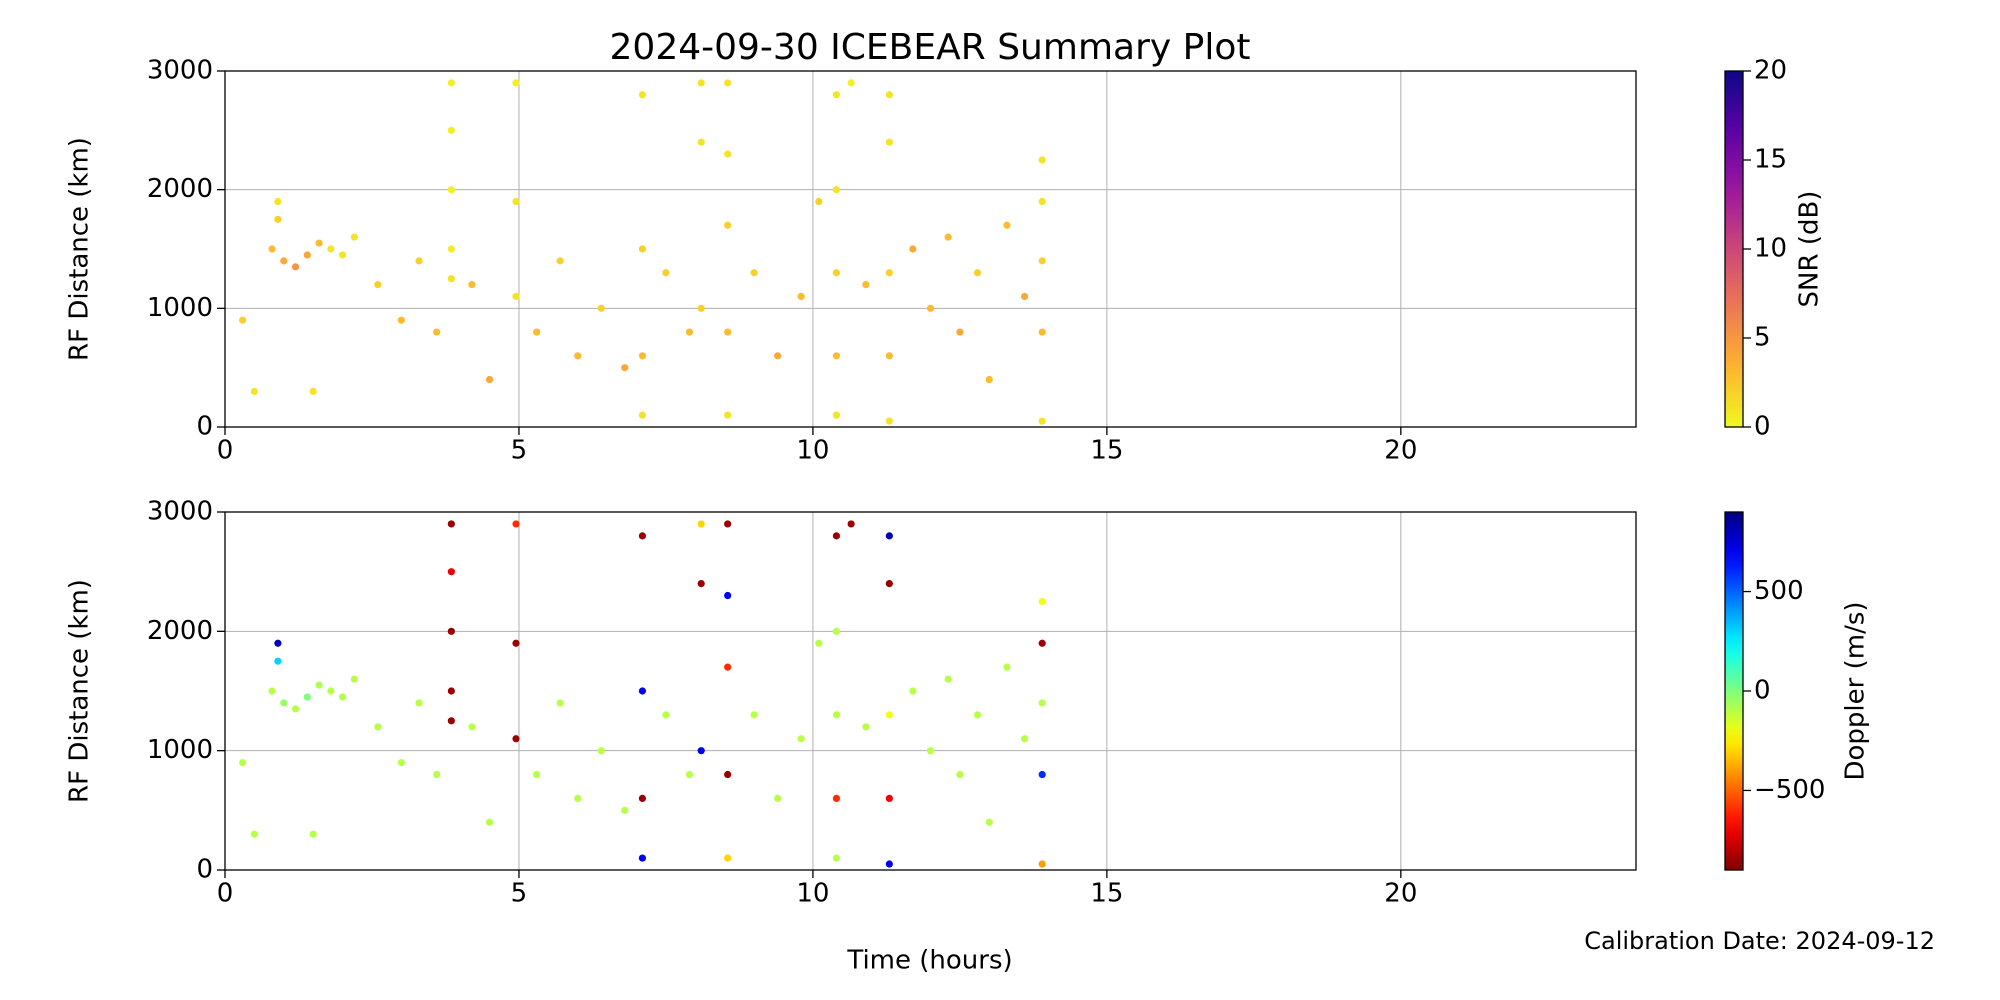 Image resolution: width=2000 pixels, height=1000 pixels. I want to click on y-tick-label: 0, so click(204, 870).